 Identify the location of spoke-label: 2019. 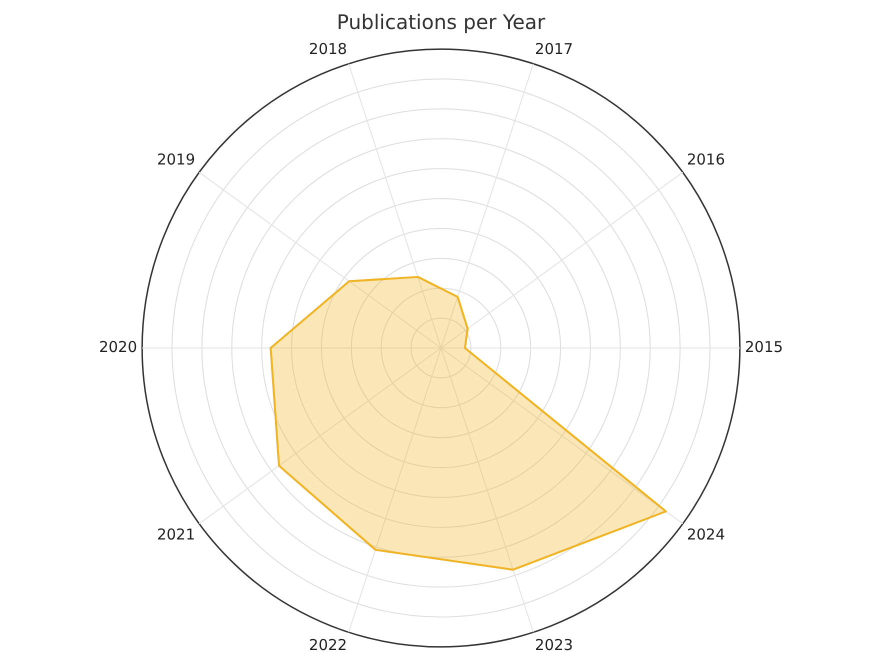
(176, 159).